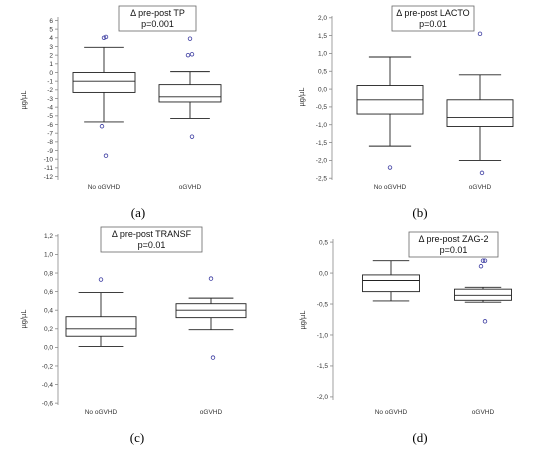 This screenshot has height=455, width=550. What do you see at coordinates (50, 125) in the screenshot?
I see `panel-a-ytick-label: -6` at bounding box center [50, 125].